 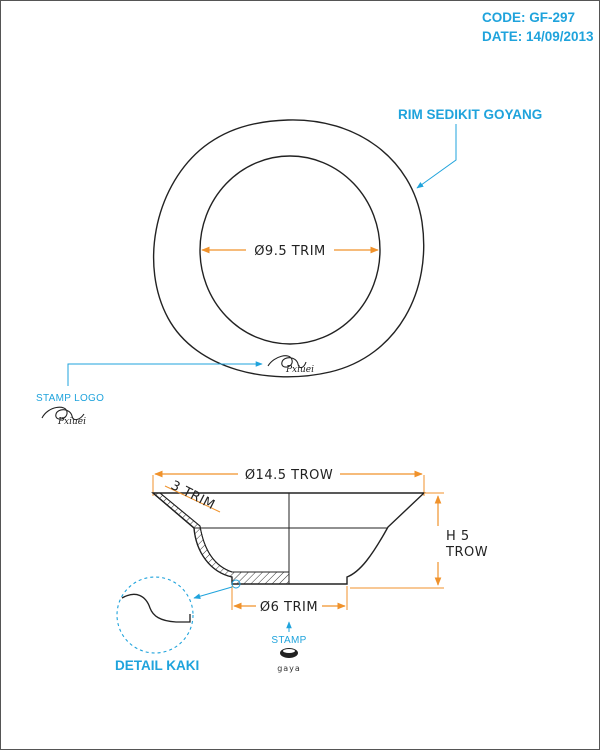 I want to click on plate-signature-text: Pxiuei, so click(x=299, y=370).